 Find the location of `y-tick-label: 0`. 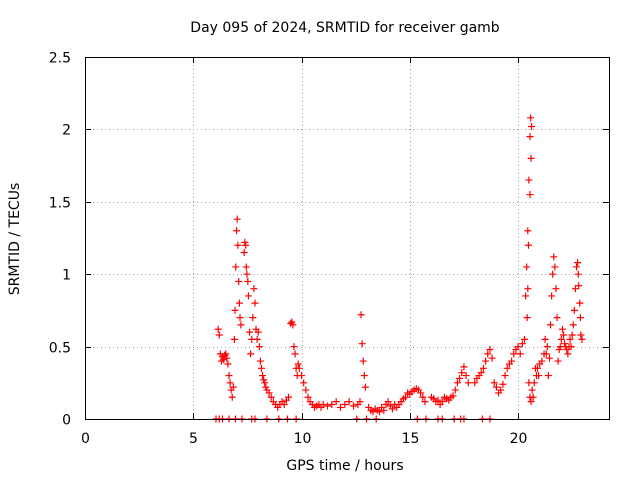

y-tick-label: 0 is located at coordinates (66, 421).